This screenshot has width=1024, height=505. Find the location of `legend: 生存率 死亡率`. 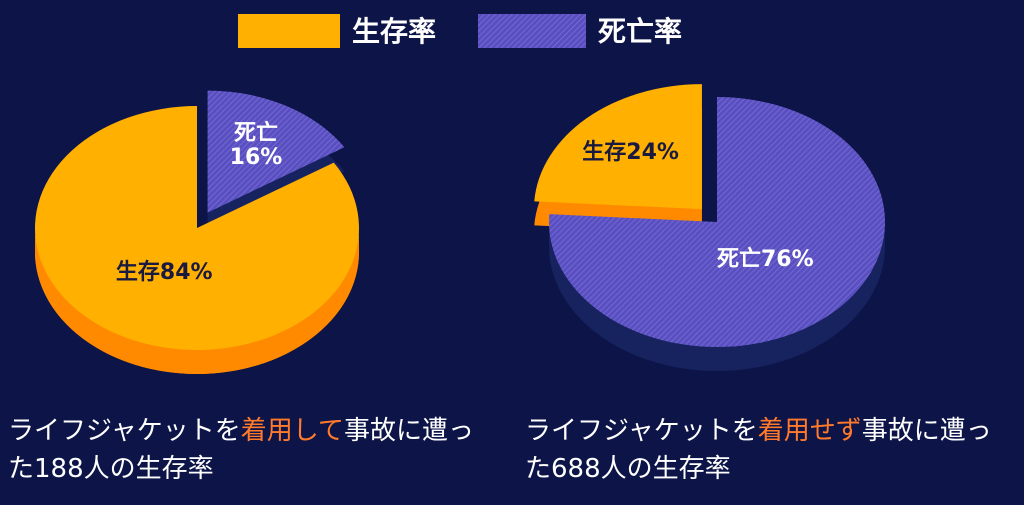

legend: 生存率 死亡率 is located at coordinates (460, 31).